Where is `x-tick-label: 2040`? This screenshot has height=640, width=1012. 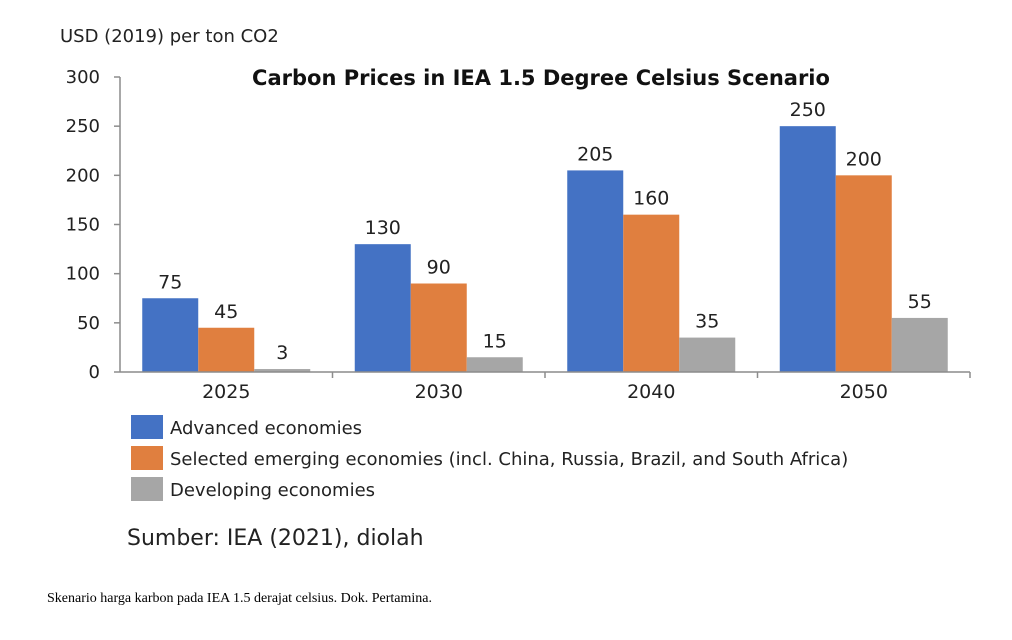
x-tick-label: 2040 is located at coordinates (651, 392).